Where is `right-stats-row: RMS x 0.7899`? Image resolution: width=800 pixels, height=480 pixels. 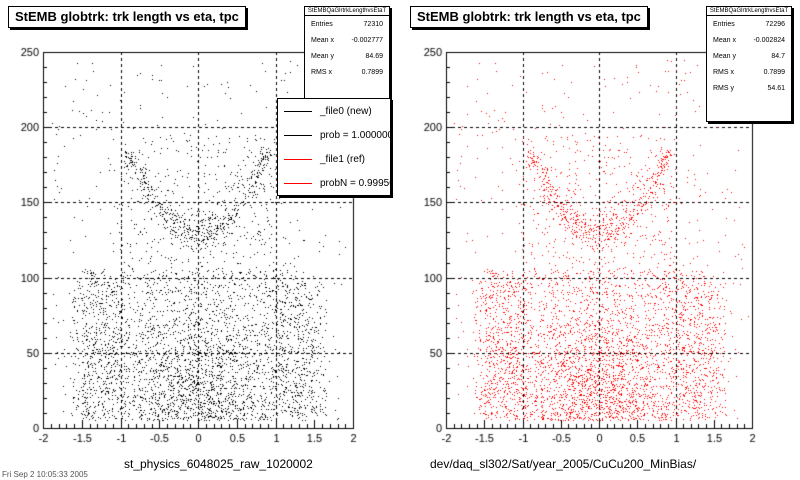 right-stats-row: RMS x 0.7899 is located at coordinates (749, 72).